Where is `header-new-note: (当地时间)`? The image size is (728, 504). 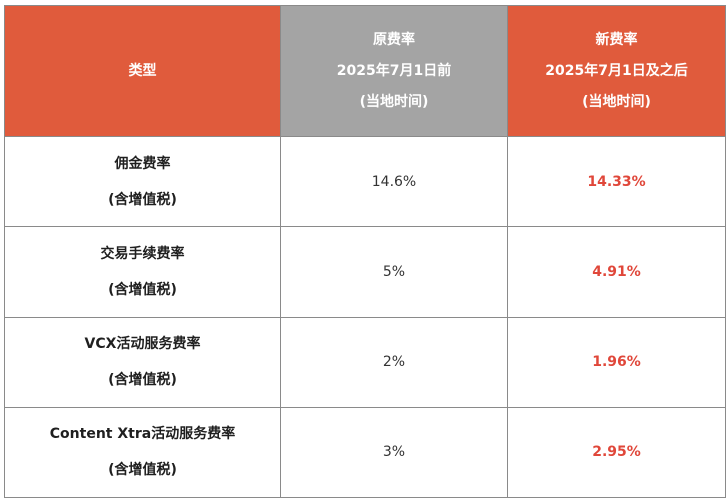 header-new-note: (当地时间) is located at coordinates (616, 102).